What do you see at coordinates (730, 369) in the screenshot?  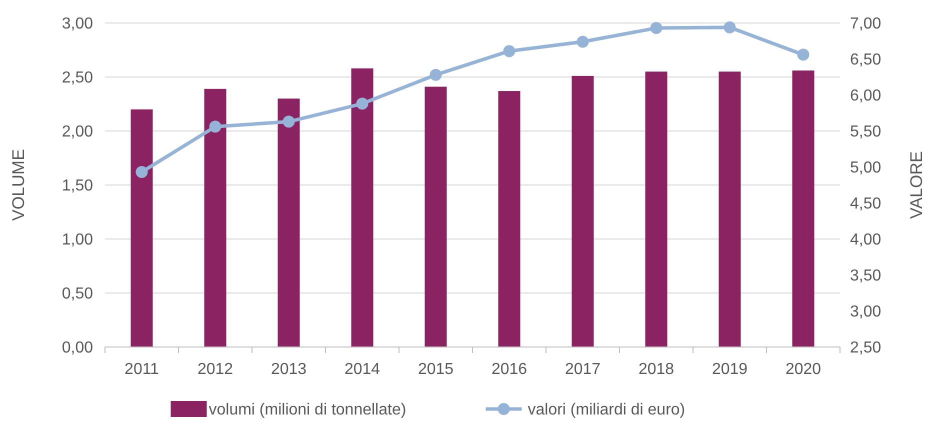 I see `x-tick-label: 2019` at bounding box center [730, 369].